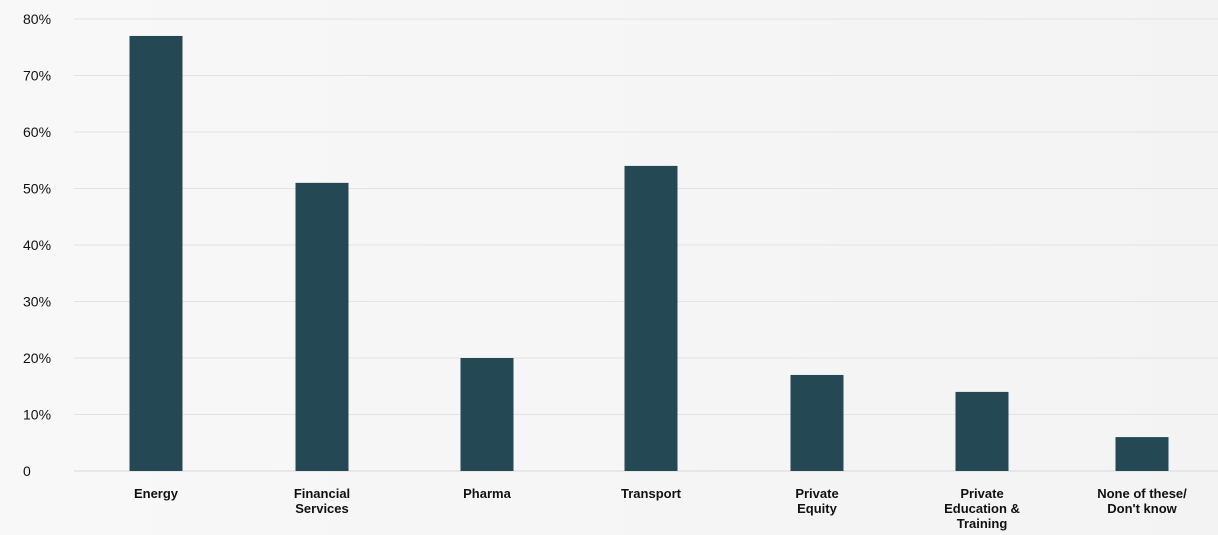 The image size is (1218, 535). Describe the element at coordinates (816, 501) in the screenshot. I see `x-tick-label: Private Equity` at that location.